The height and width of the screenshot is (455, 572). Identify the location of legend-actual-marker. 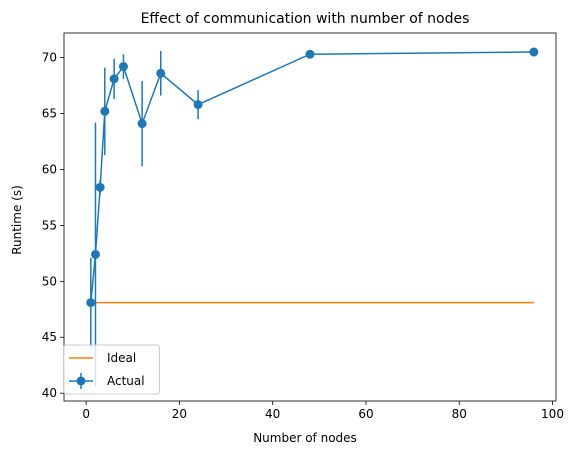
(81, 381).